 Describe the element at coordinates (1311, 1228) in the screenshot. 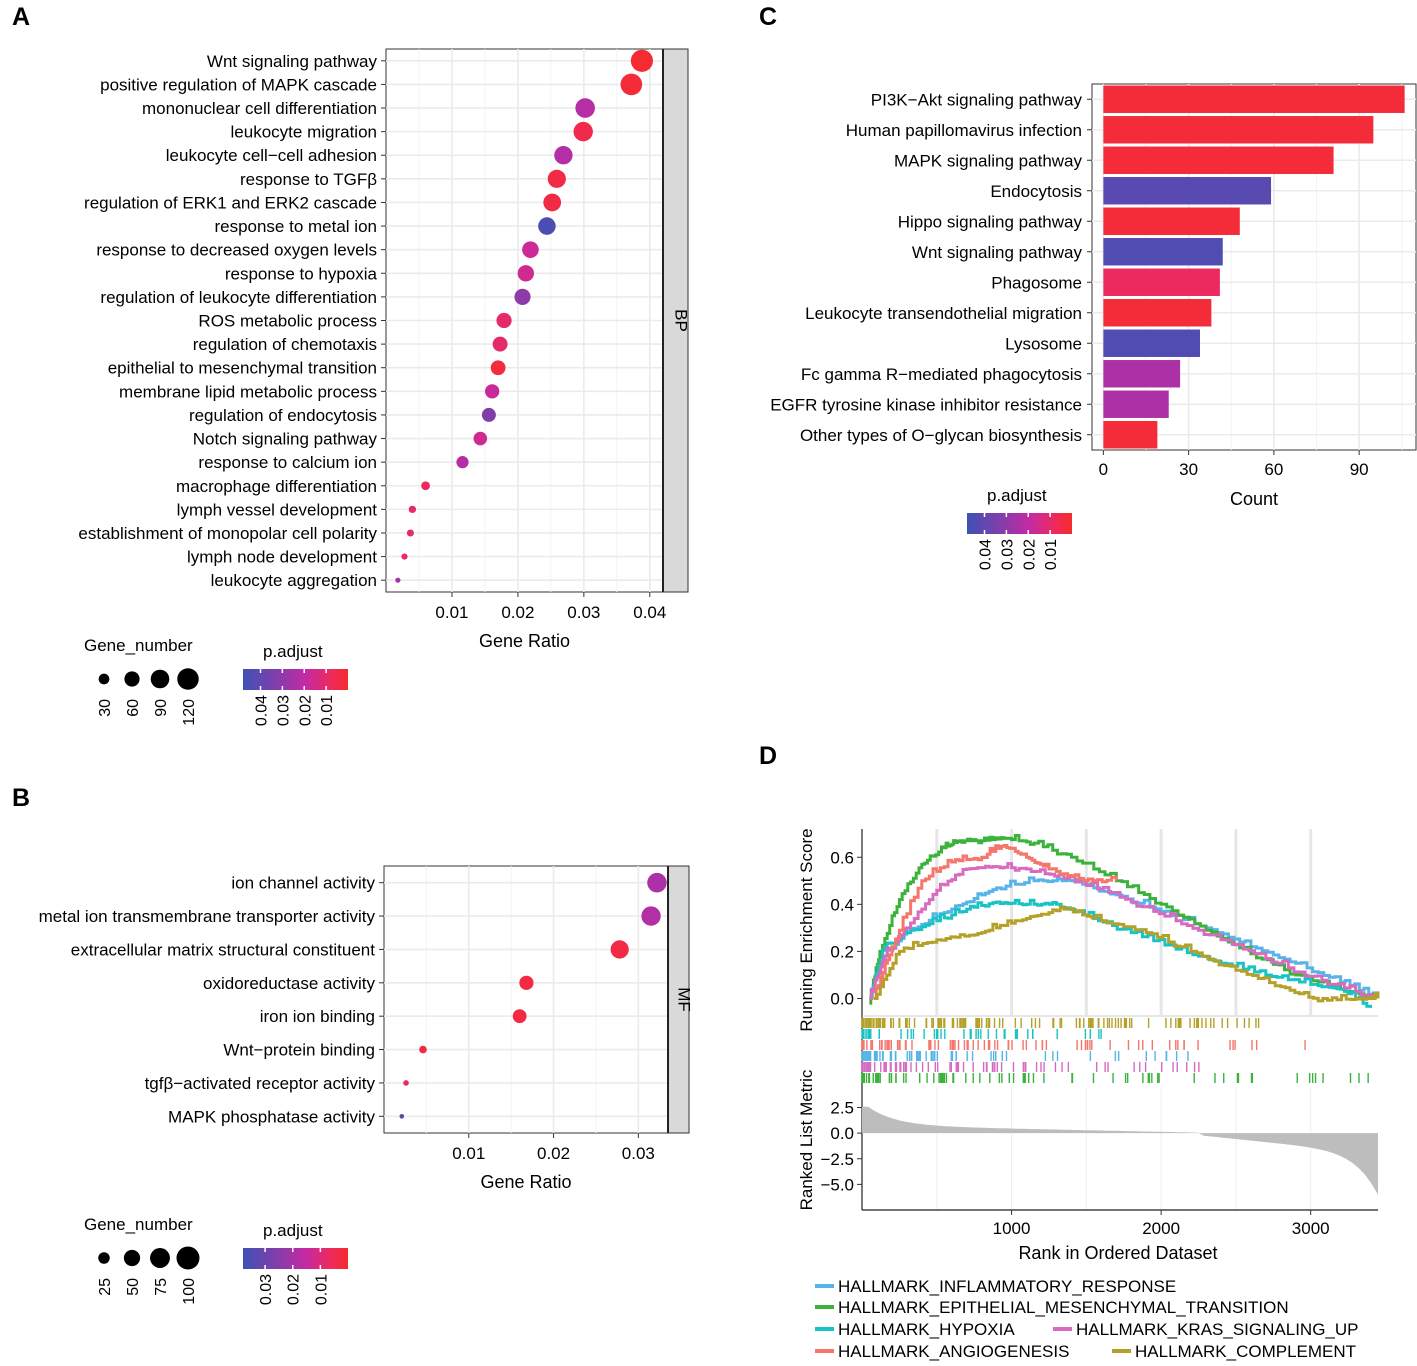

I see `d-x-tick-label: 3000` at that location.